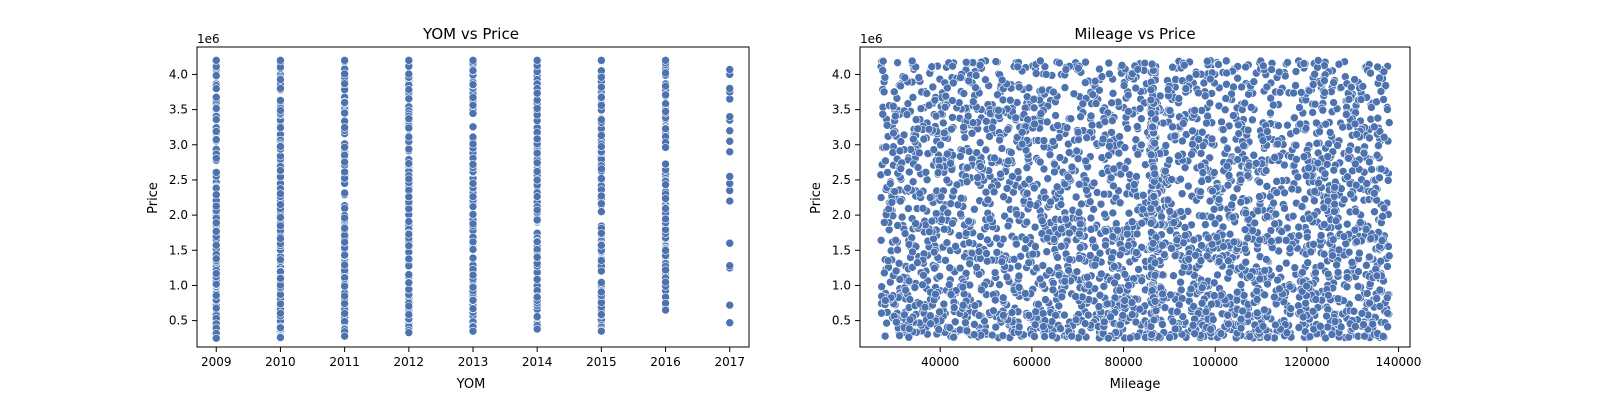 The height and width of the screenshot is (400, 1600). Describe the element at coordinates (1399, 362) in the screenshot. I see `x-tick-label: 140000` at that location.